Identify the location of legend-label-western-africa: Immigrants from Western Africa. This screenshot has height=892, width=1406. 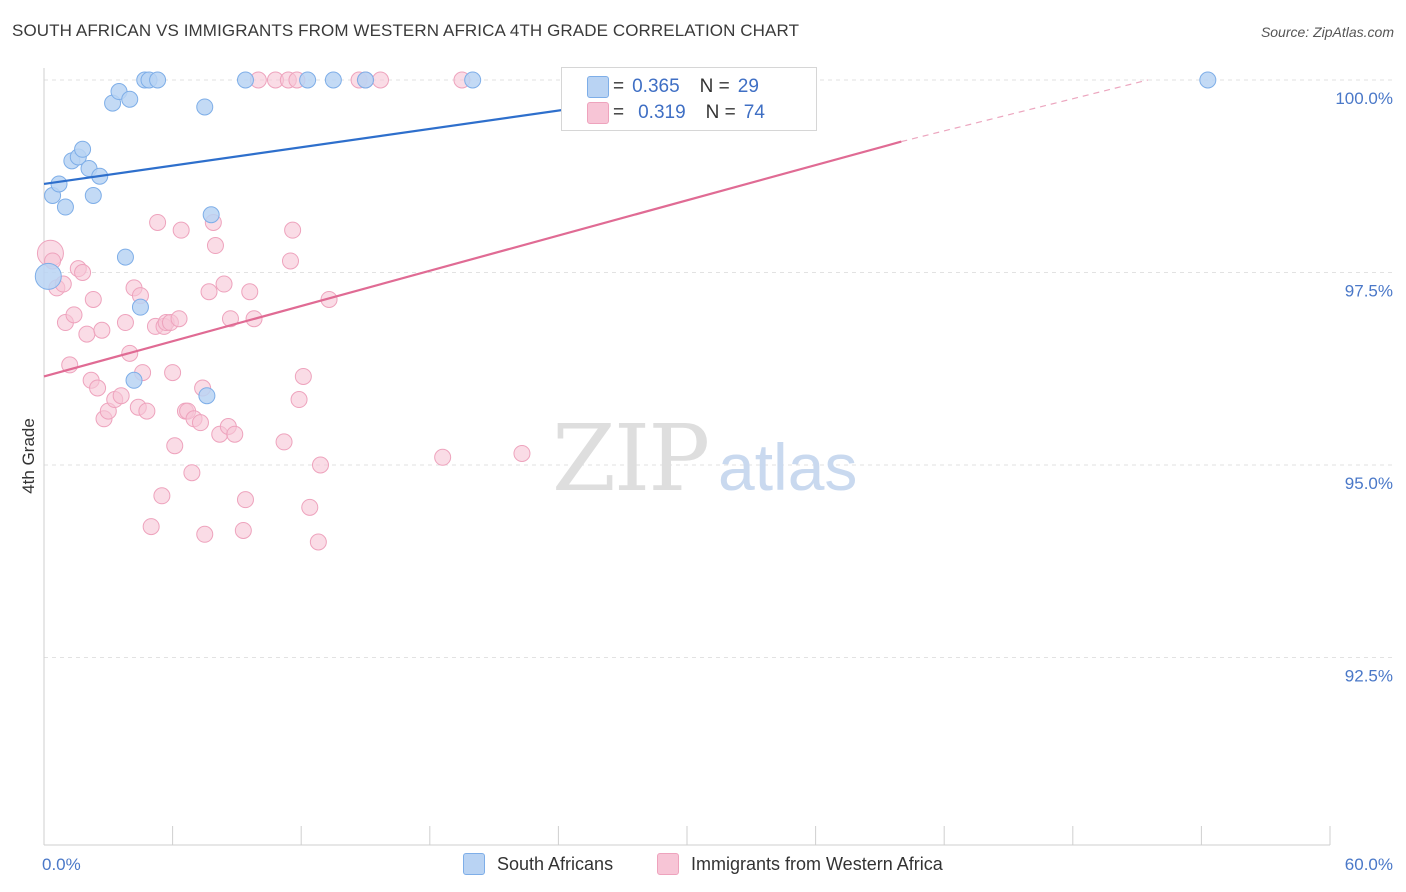
(817, 863).